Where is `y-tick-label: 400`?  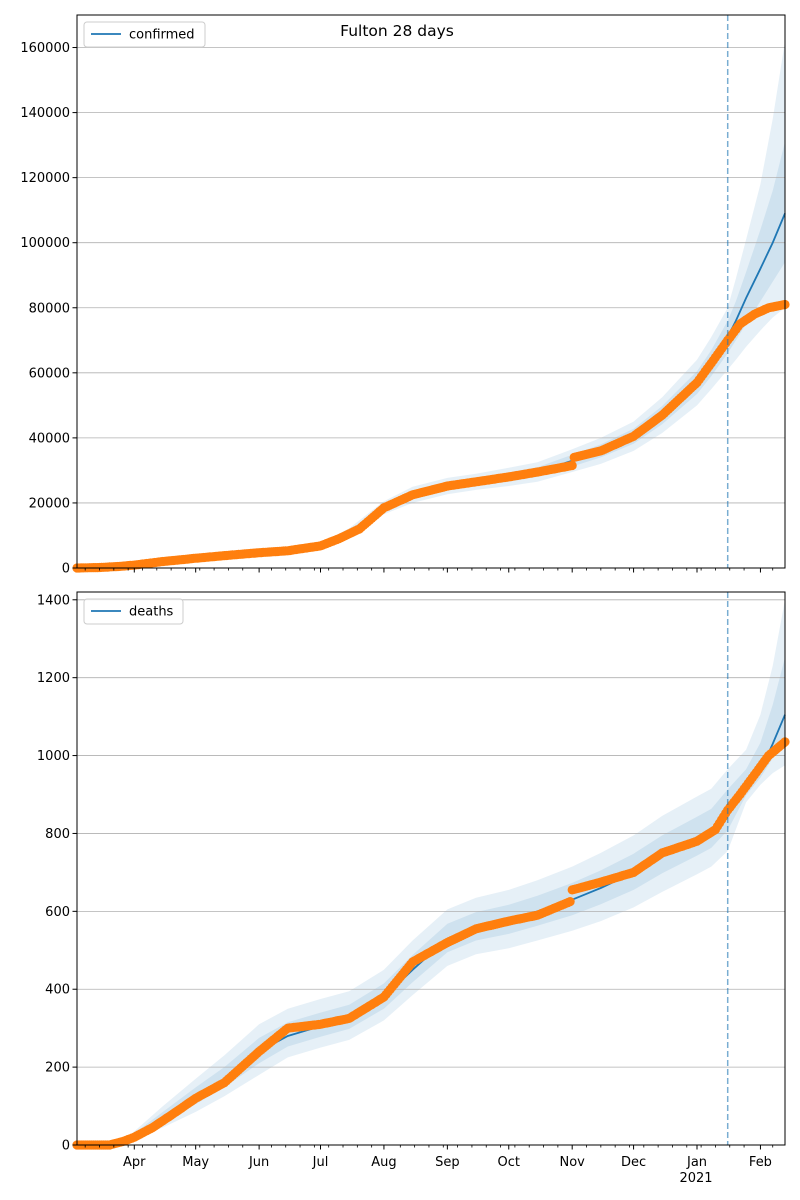 y-tick-label: 400 is located at coordinates (57, 990).